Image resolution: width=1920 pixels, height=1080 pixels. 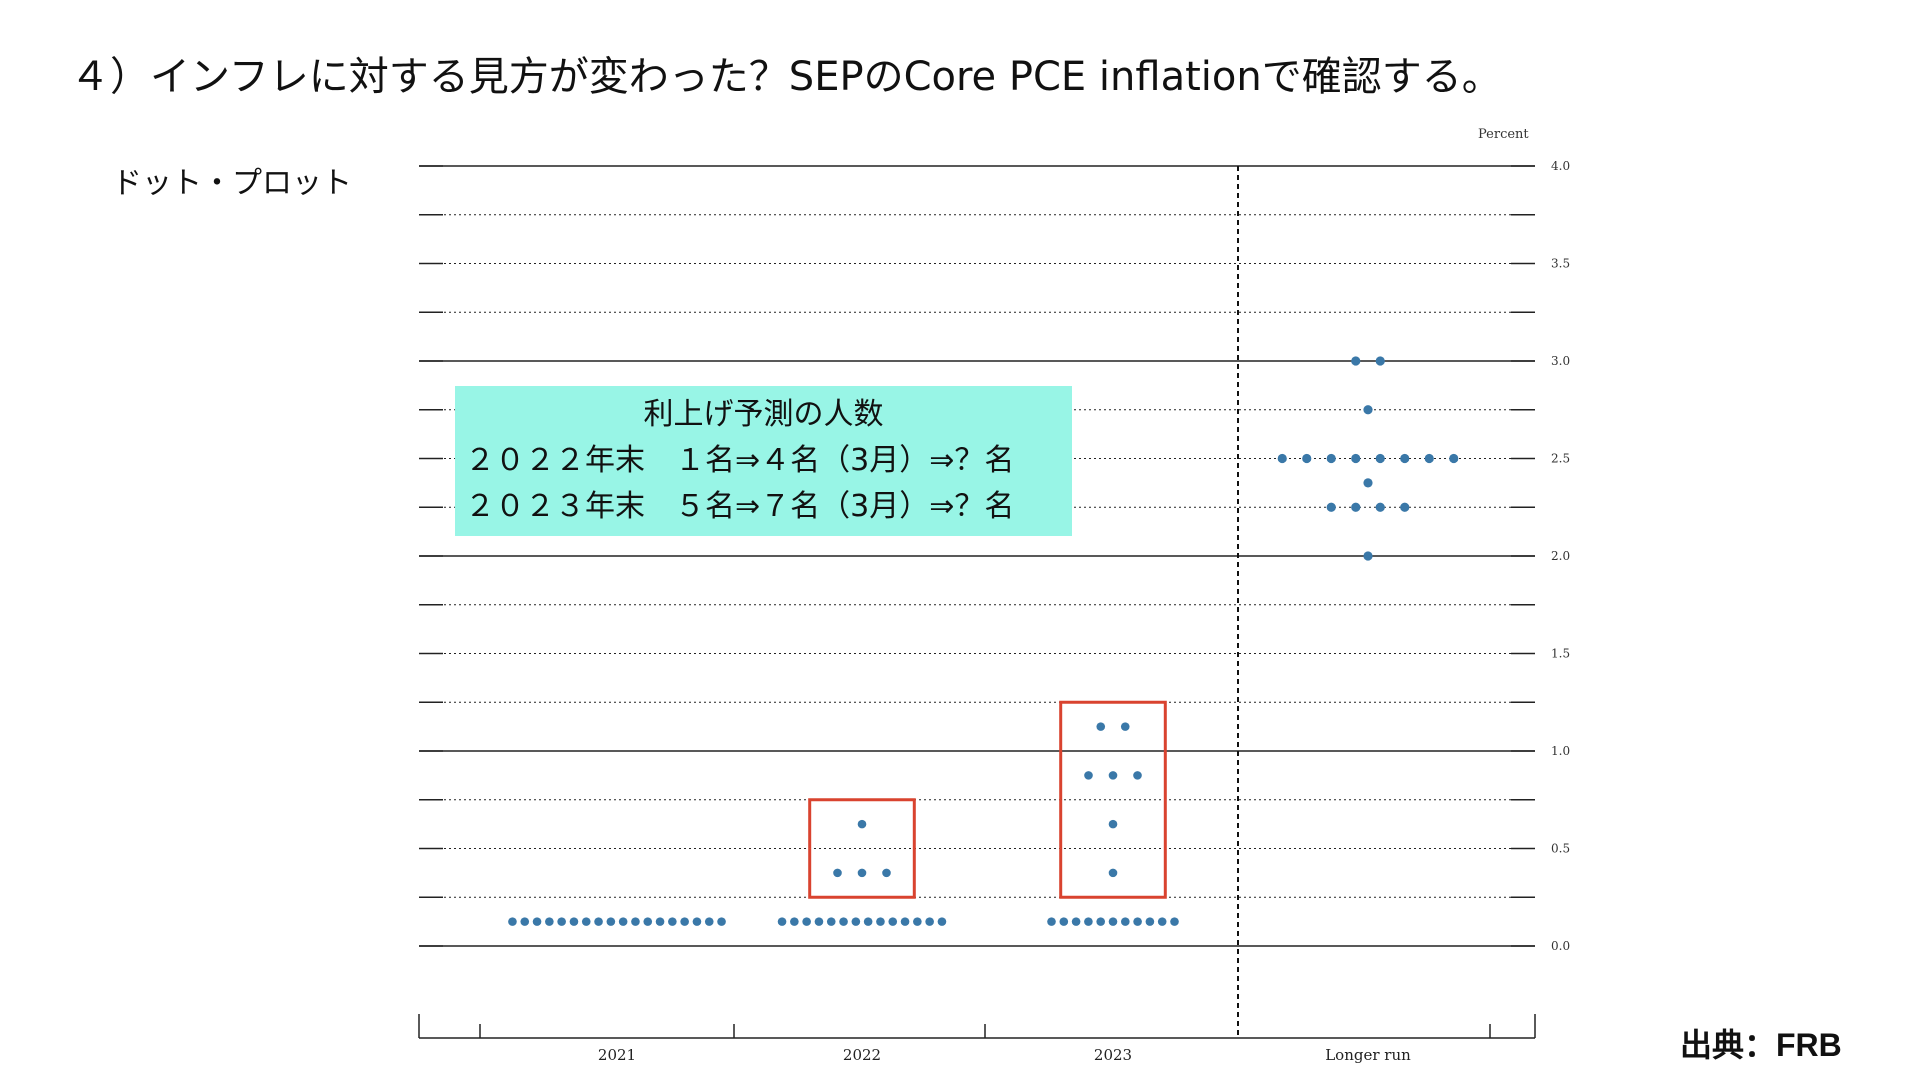 I want to click on y-tick-label: 2.5, so click(x=1560, y=459).